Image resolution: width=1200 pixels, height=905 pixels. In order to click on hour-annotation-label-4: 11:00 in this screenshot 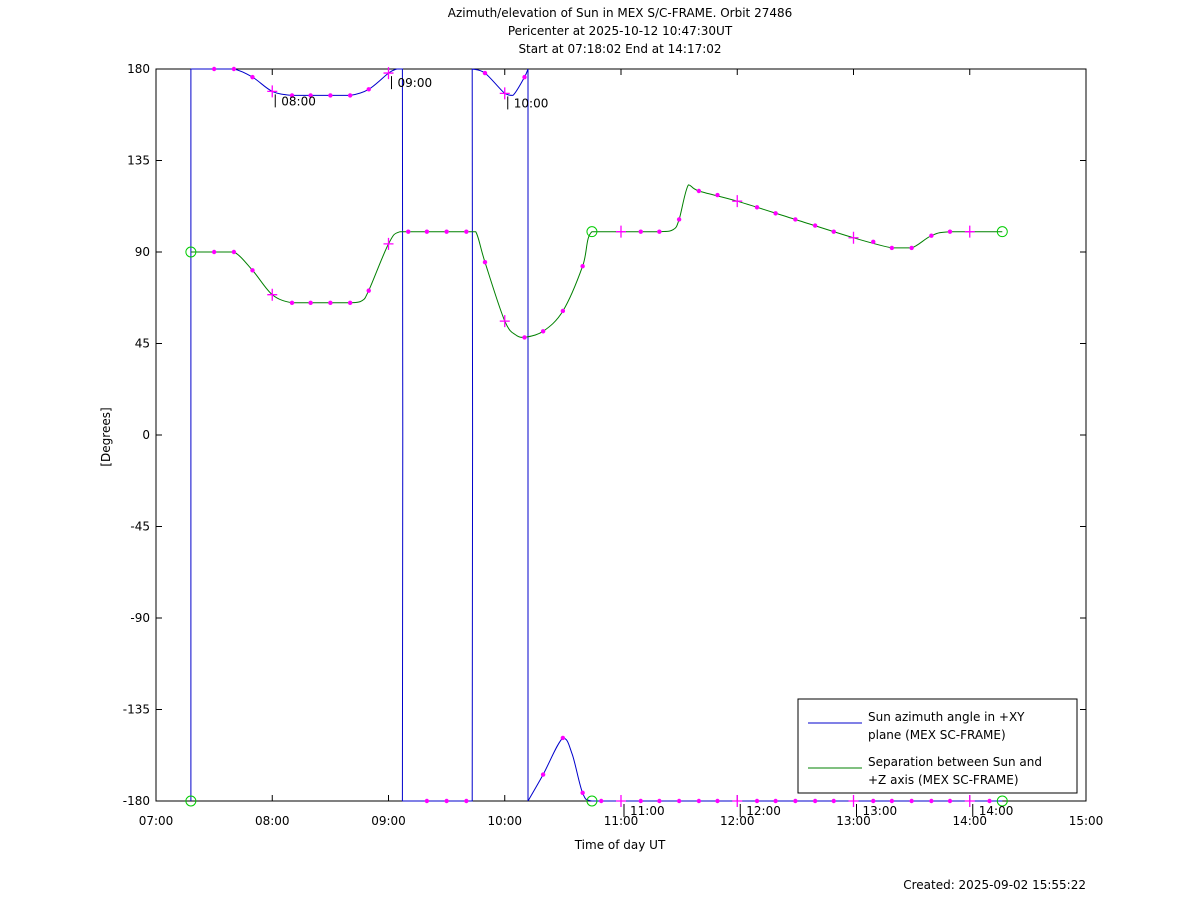, I will do `click(647, 811)`.